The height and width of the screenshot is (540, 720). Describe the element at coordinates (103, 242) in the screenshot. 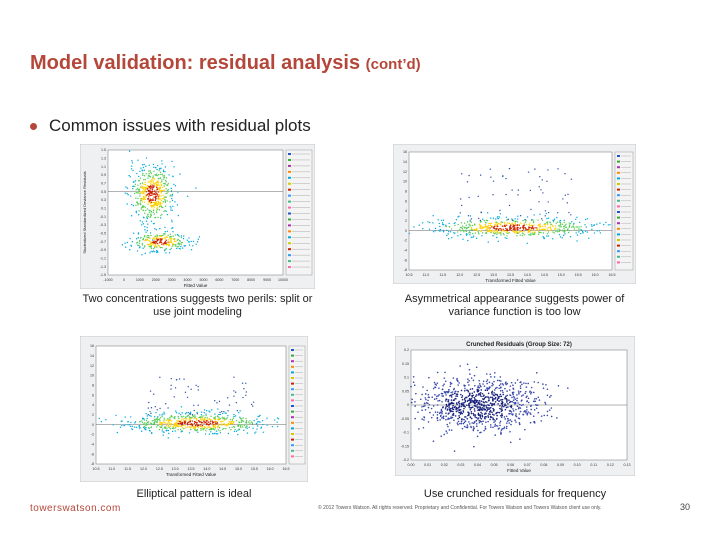

I see `y-tick-label: -0.7` at that location.